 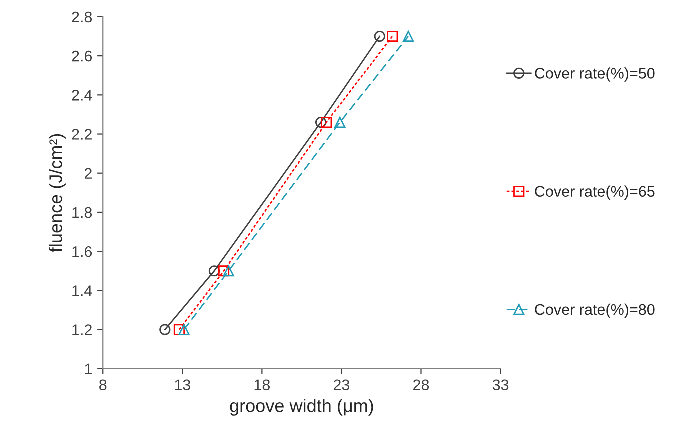 What do you see at coordinates (342, 385) in the screenshot?
I see `x-tick-label: 23` at bounding box center [342, 385].